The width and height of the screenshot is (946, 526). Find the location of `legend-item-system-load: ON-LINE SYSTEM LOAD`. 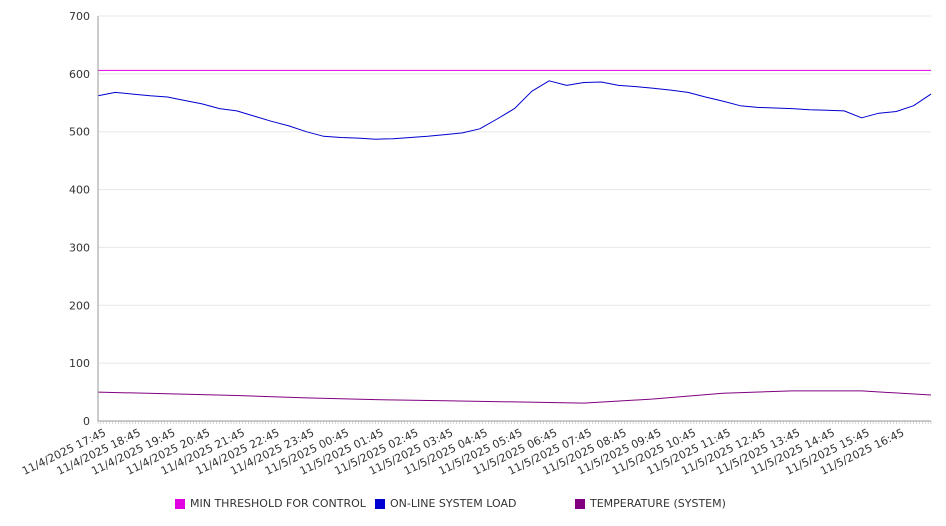

legend-item-system-load: ON-LINE SYSTEM LOAD is located at coordinates (445, 503).